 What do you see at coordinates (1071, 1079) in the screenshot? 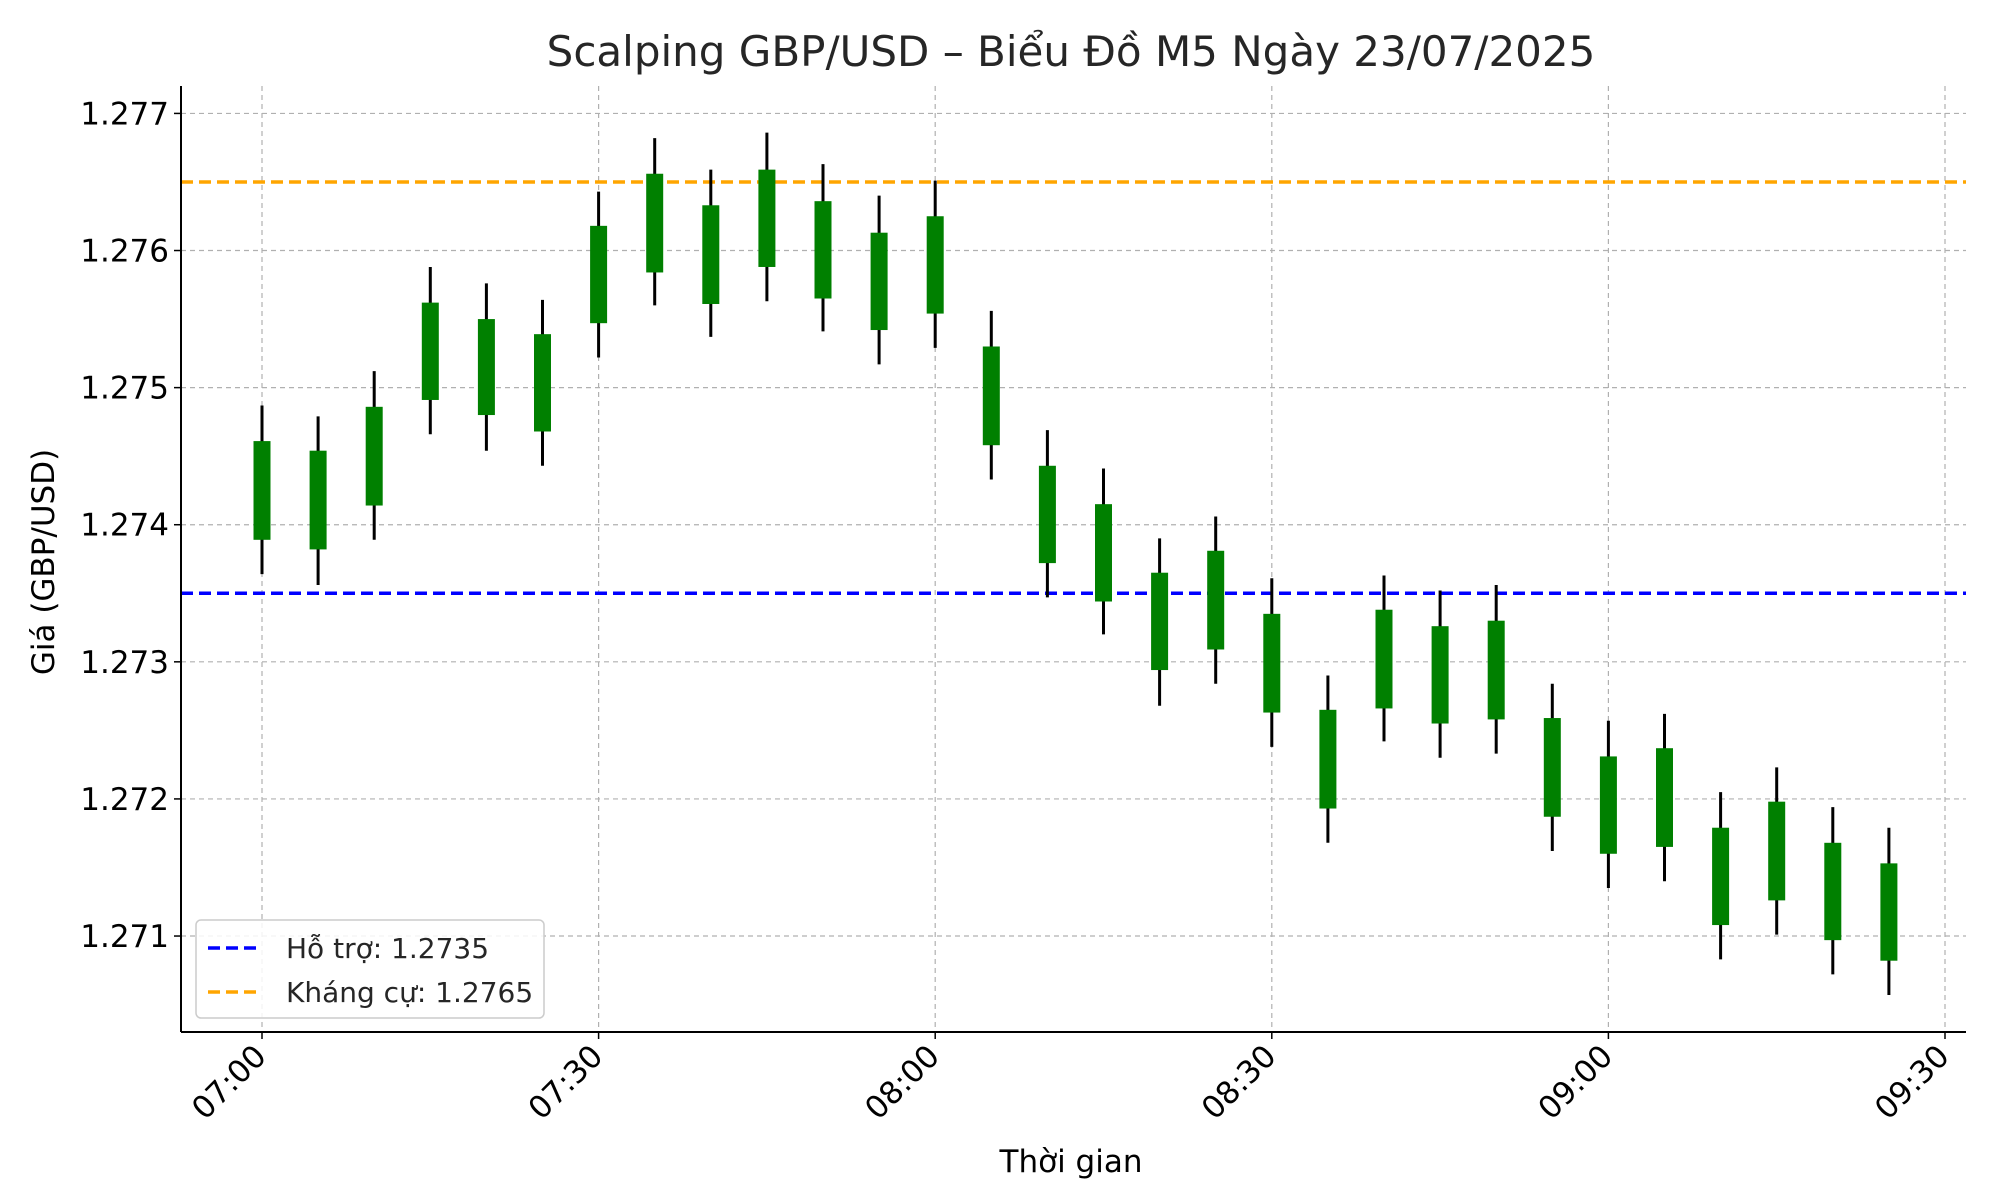
I see `x-axis-ticks: 07:00 07:30 08:00 08:30 09:00 09:30` at bounding box center [1071, 1079].